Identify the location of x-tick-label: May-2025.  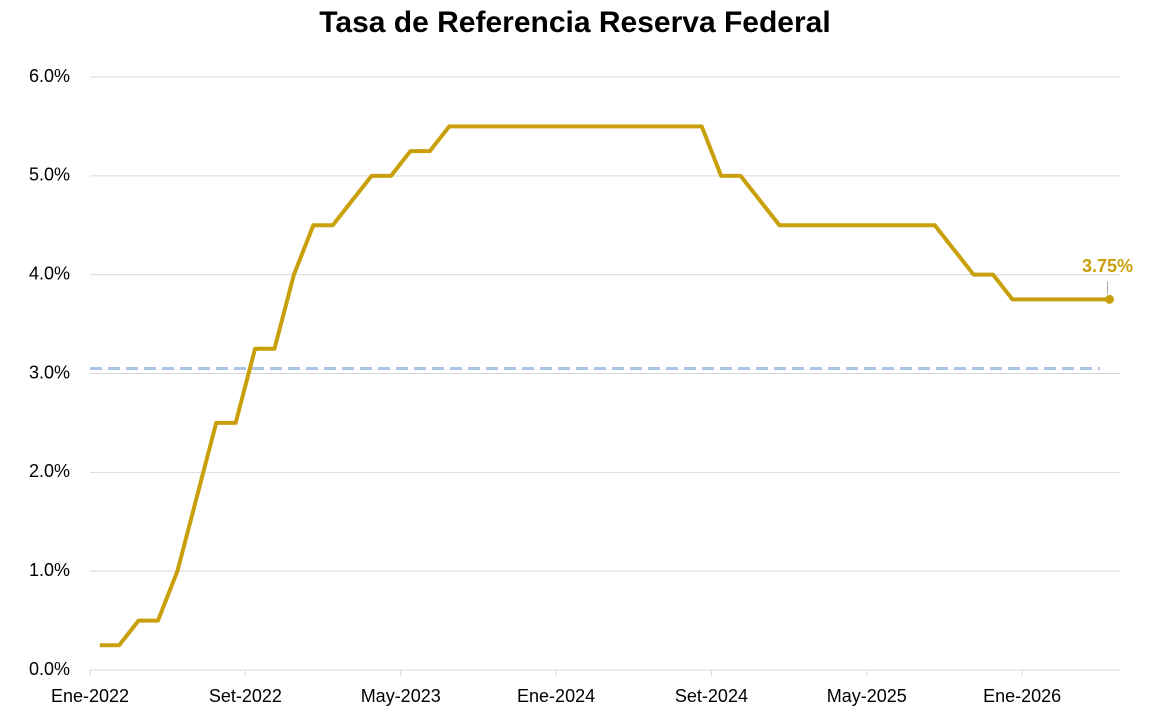
(867, 696).